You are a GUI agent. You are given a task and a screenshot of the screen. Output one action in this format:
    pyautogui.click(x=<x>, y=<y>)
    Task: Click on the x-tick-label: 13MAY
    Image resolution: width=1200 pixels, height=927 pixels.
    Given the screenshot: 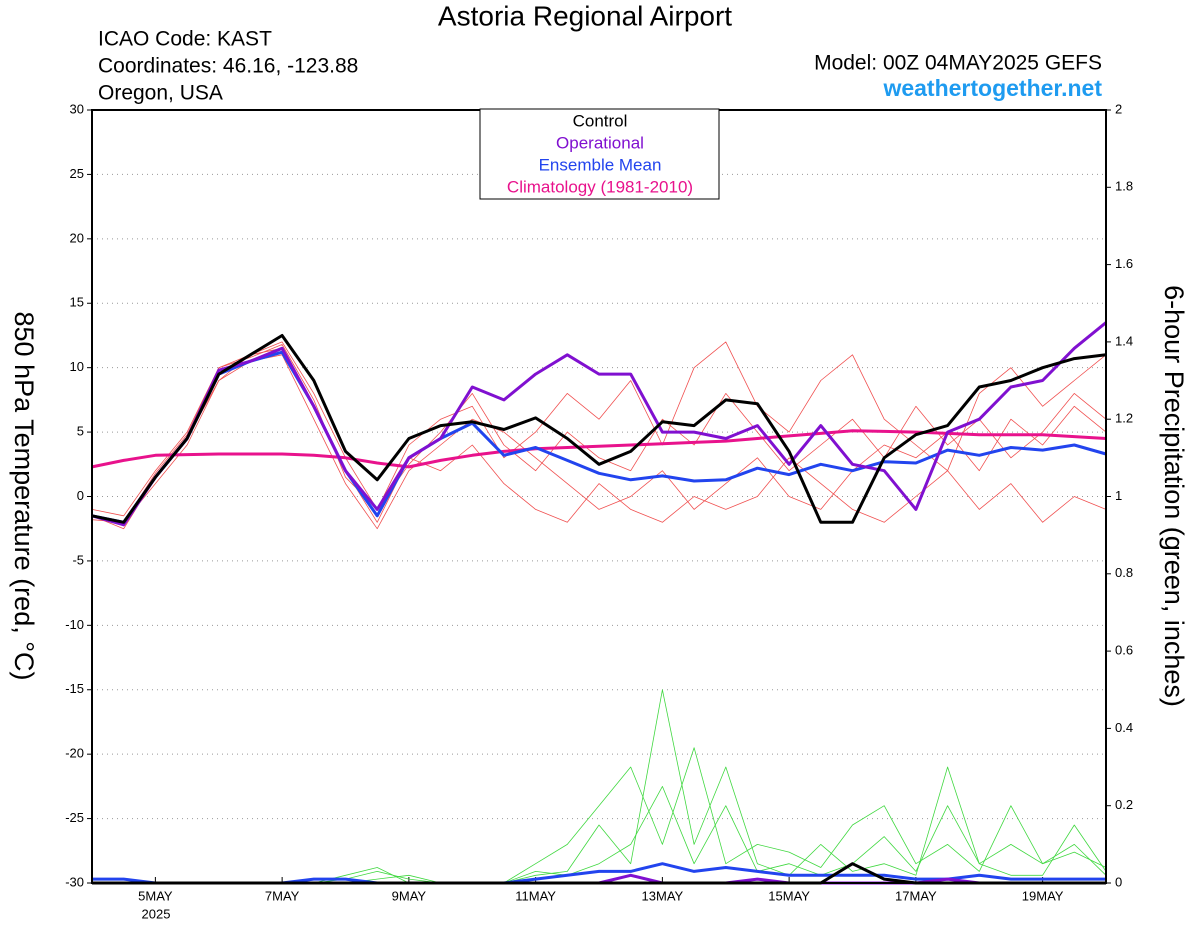 What is the action you would take?
    pyautogui.click(x=663, y=895)
    